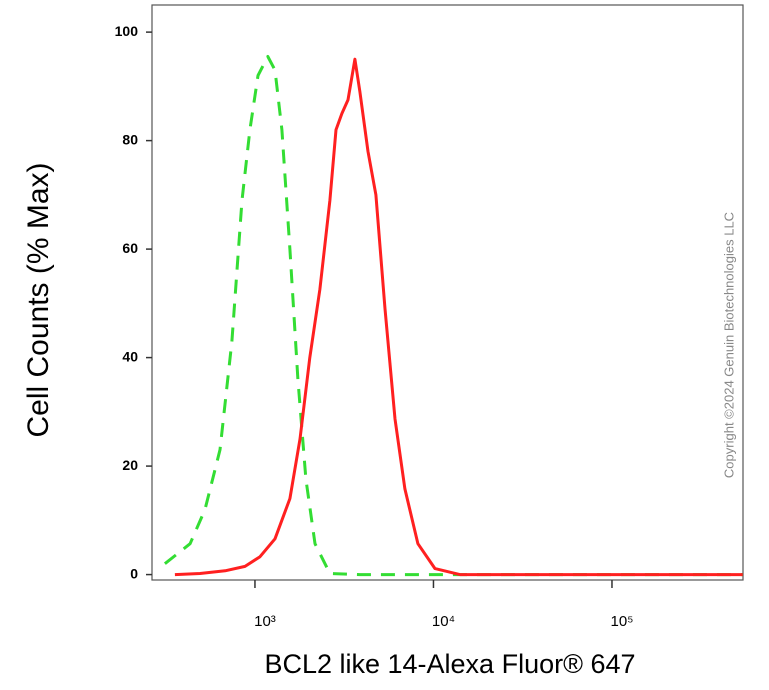 The image size is (769, 690). What do you see at coordinates (130, 356) in the screenshot?
I see `y-tick-label: 40` at bounding box center [130, 356].